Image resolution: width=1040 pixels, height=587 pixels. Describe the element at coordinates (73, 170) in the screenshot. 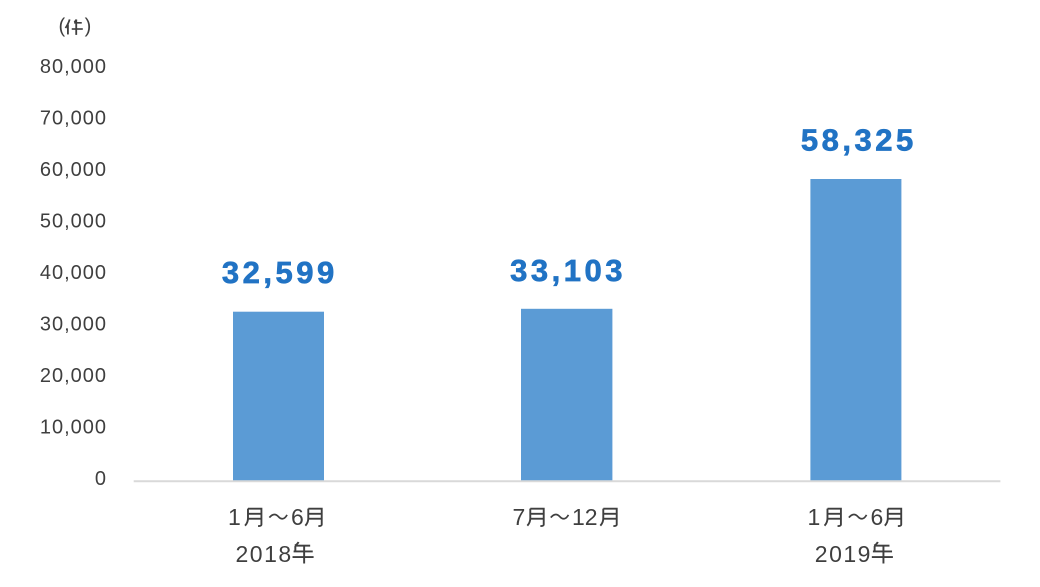

I see `svg-text: 60,000` at that location.